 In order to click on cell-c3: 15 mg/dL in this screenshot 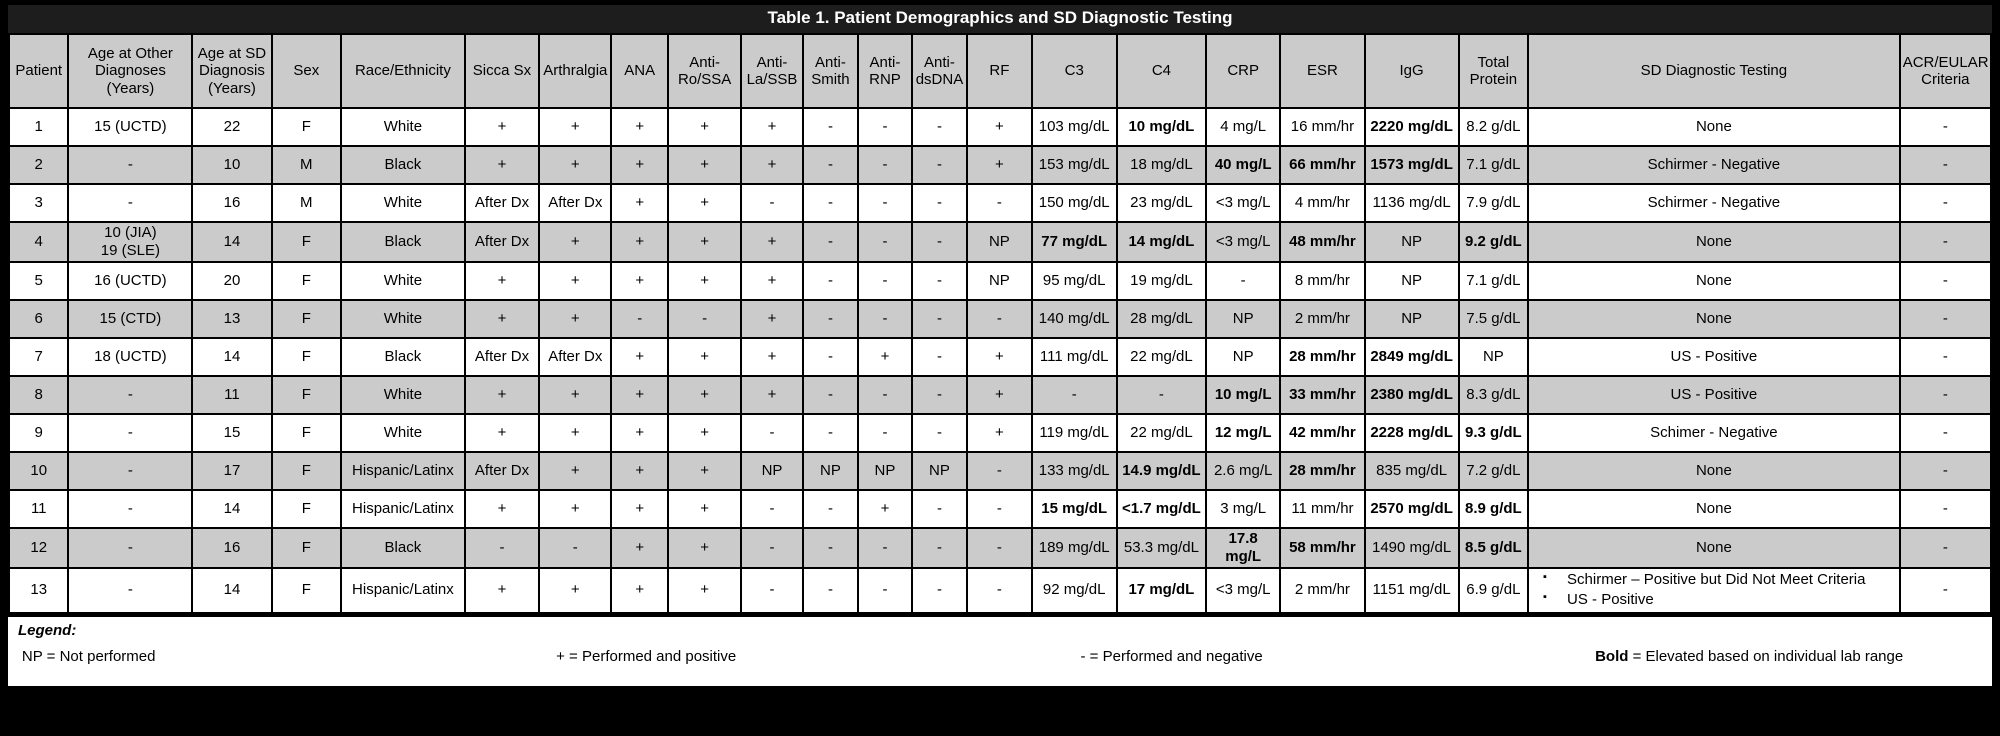, I will do `click(1074, 509)`.